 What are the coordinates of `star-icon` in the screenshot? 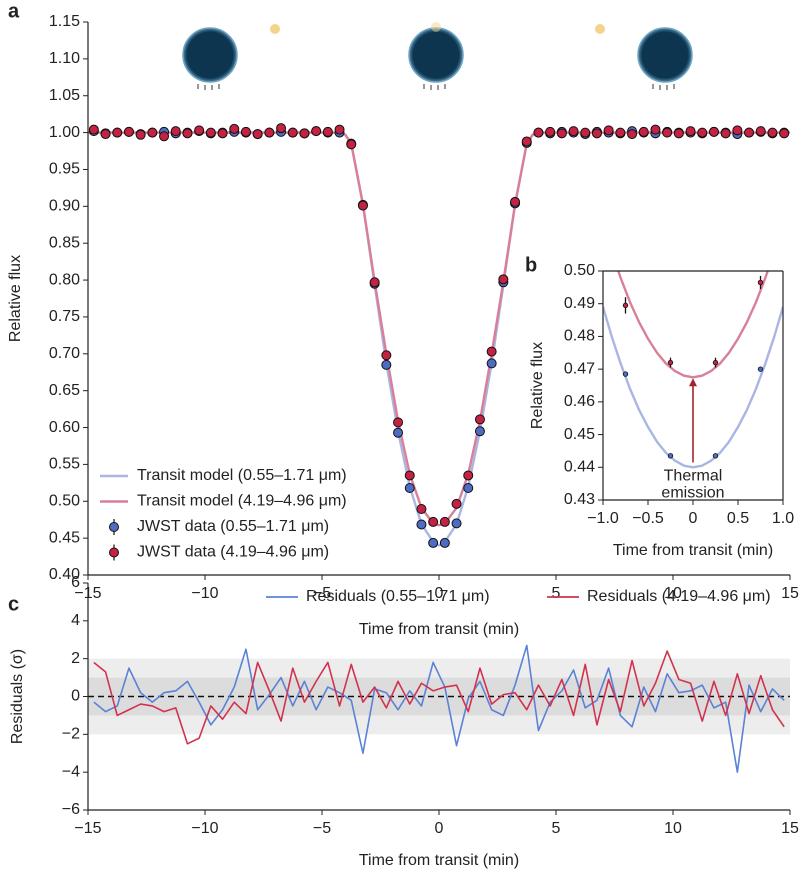 It's located at (600, 29).